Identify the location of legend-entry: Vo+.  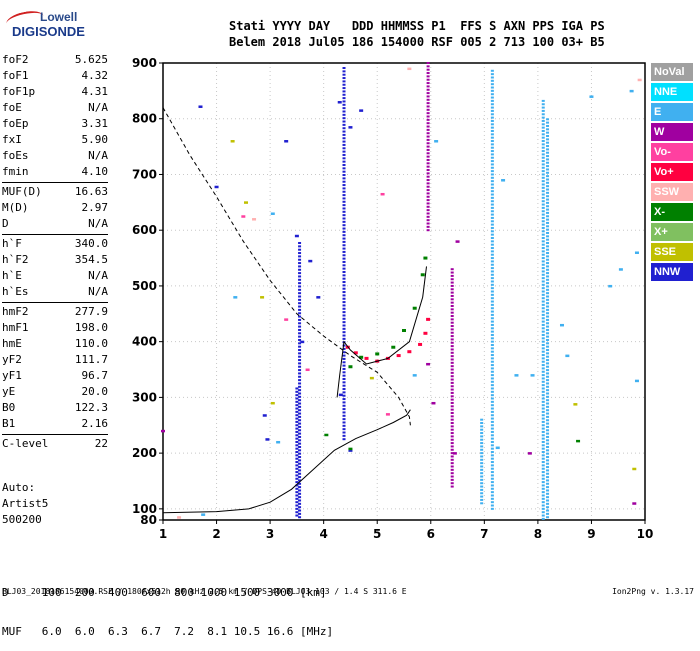
(672, 172).